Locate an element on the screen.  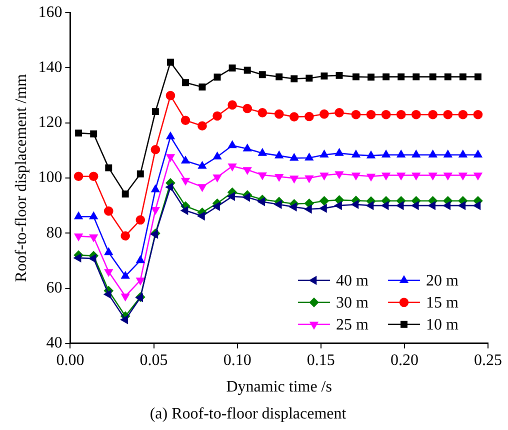
x-tick-label: 0.15 is located at coordinates (320, 361).